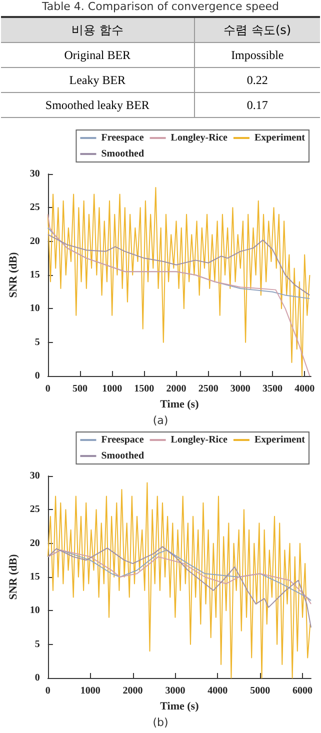  Describe the element at coordinates (160, 420) in the screenshot. I see `text: (a)` at that location.